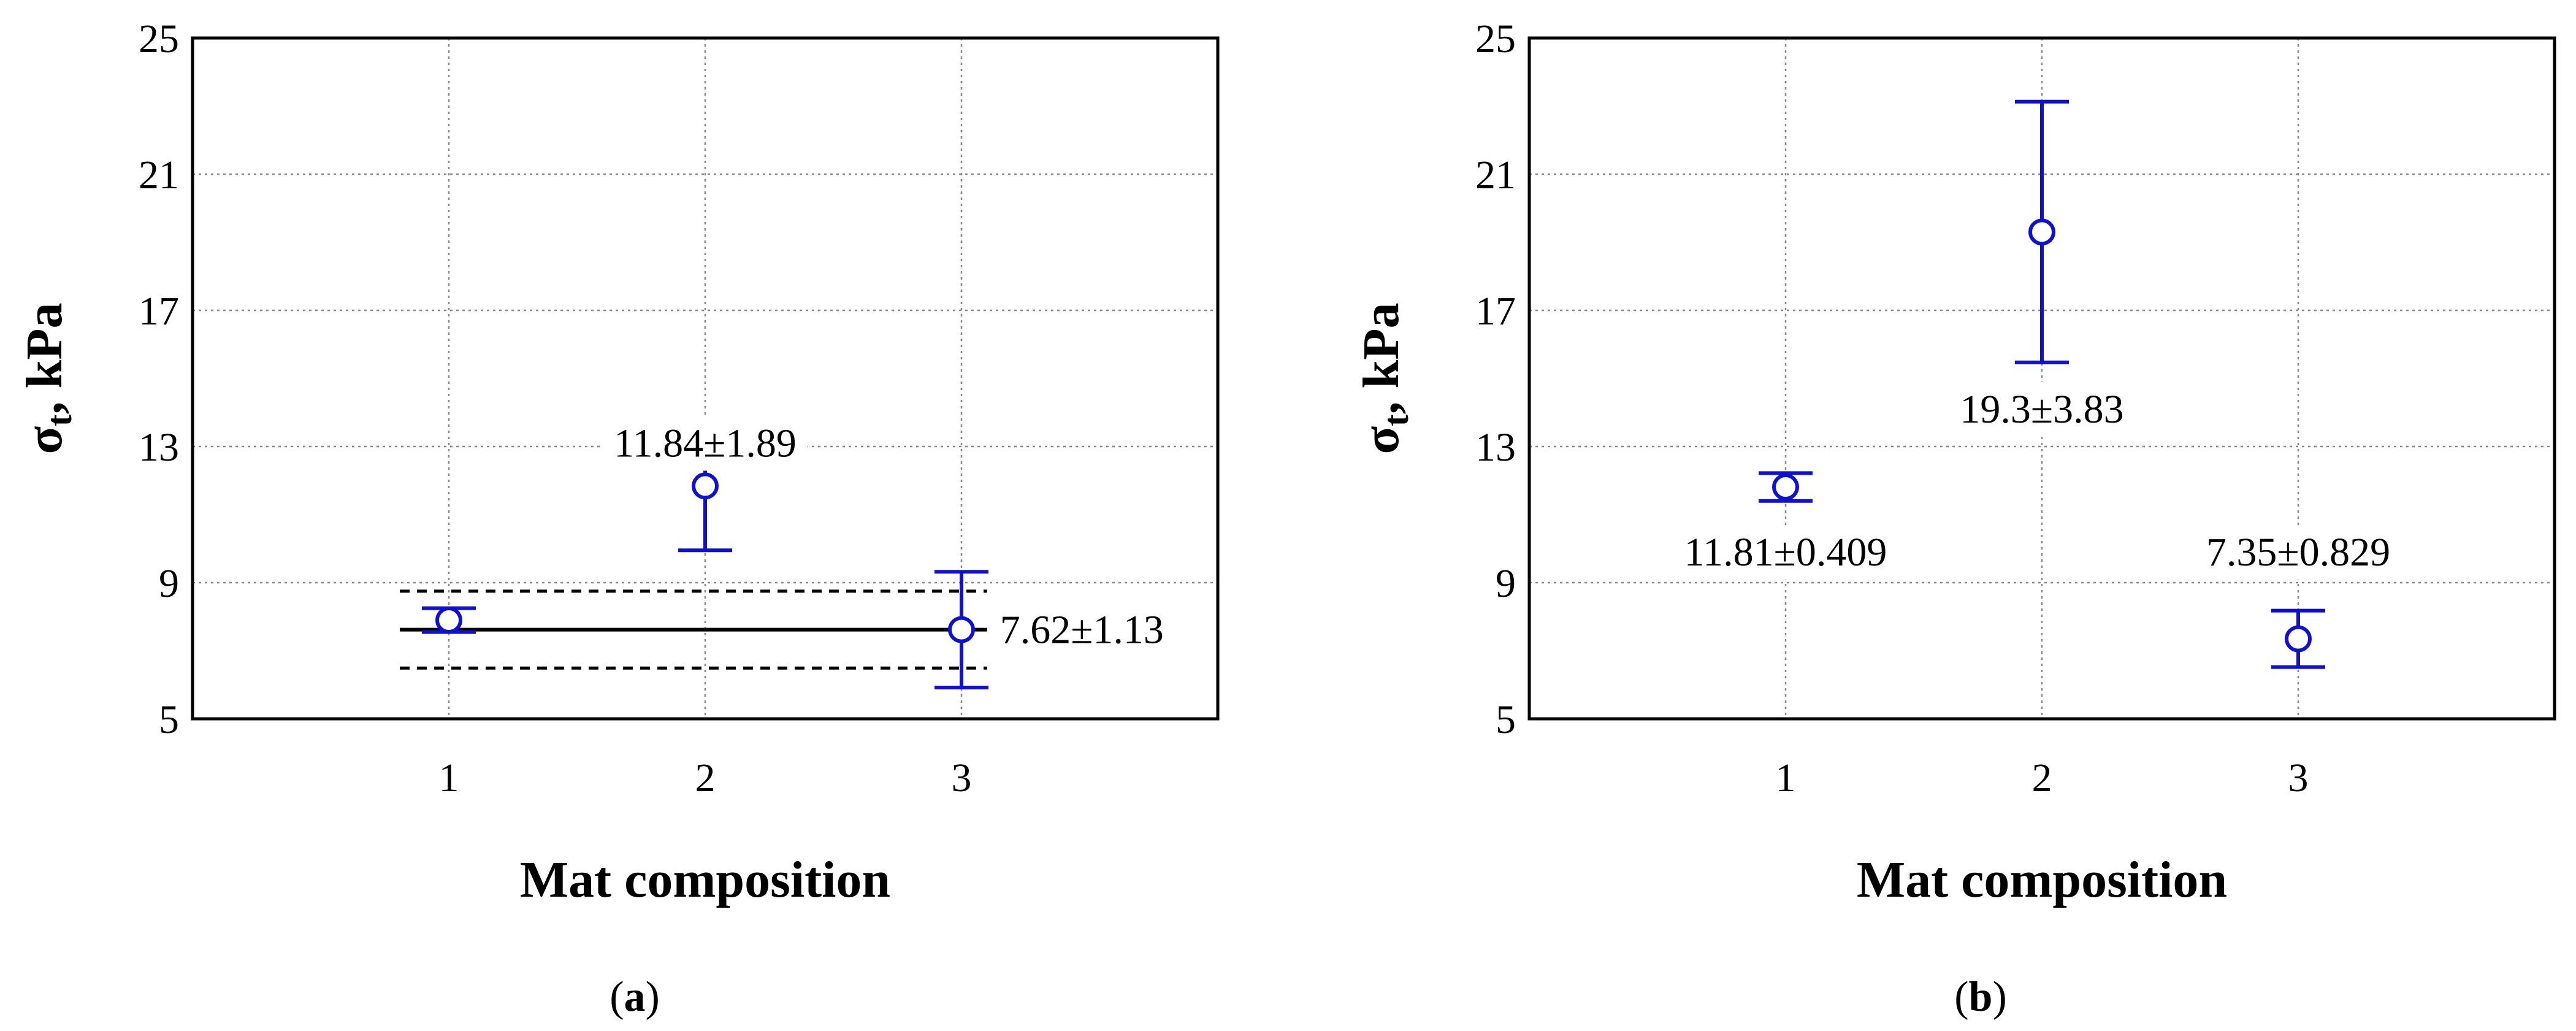 The image size is (2576, 1031). What do you see at coordinates (159, 379) in the screenshot?
I see `yticks-a: 5 9 13 17 21 25` at bounding box center [159, 379].